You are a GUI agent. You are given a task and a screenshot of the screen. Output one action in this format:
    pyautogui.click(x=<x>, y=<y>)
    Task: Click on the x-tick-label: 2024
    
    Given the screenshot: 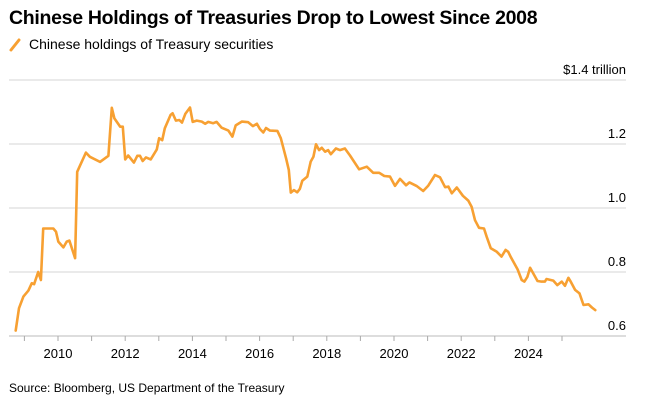 What is the action you would take?
    pyautogui.click(x=528, y=353)
    